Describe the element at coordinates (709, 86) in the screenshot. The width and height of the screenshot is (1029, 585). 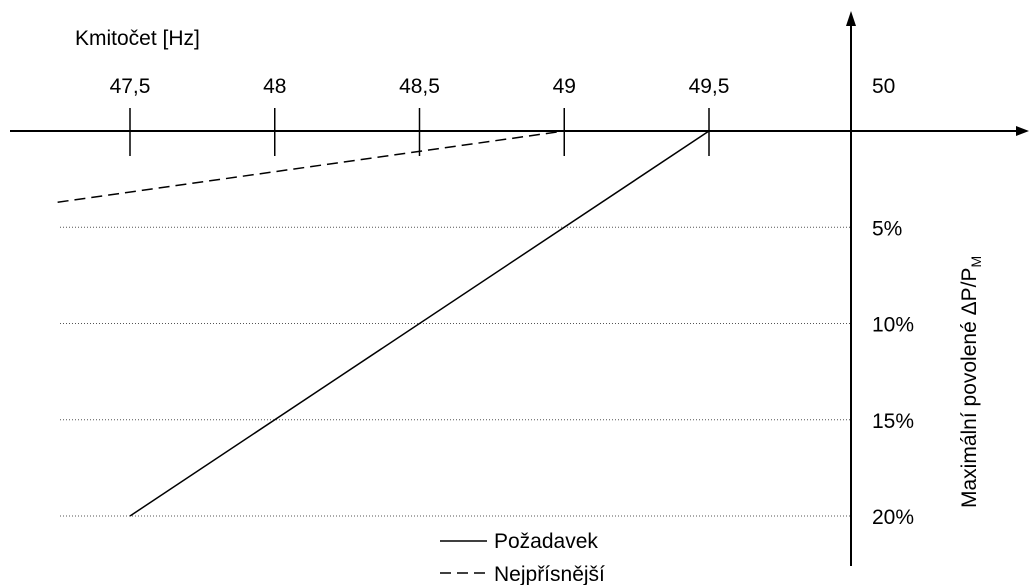
I see `x-tick-label: 49,5` at that location.